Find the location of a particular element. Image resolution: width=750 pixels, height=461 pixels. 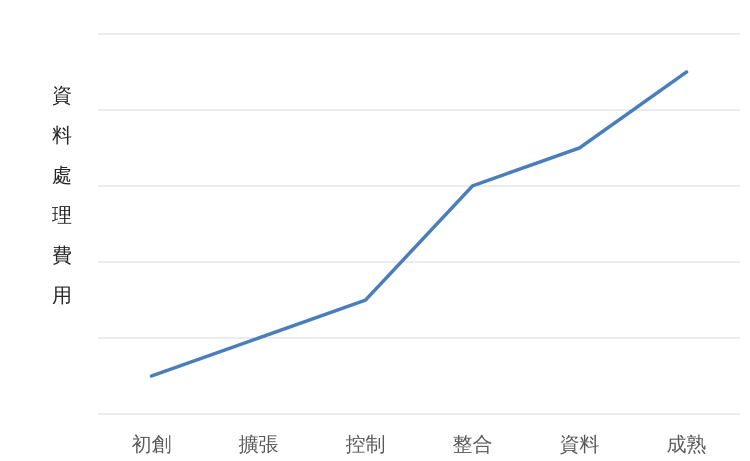

x-tick-label: 控制 is located at coordinates (366, 444).